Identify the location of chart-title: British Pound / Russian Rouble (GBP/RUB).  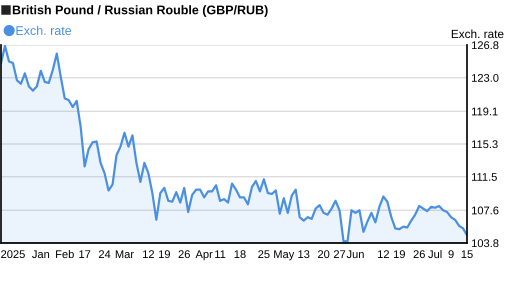
(140, 11).